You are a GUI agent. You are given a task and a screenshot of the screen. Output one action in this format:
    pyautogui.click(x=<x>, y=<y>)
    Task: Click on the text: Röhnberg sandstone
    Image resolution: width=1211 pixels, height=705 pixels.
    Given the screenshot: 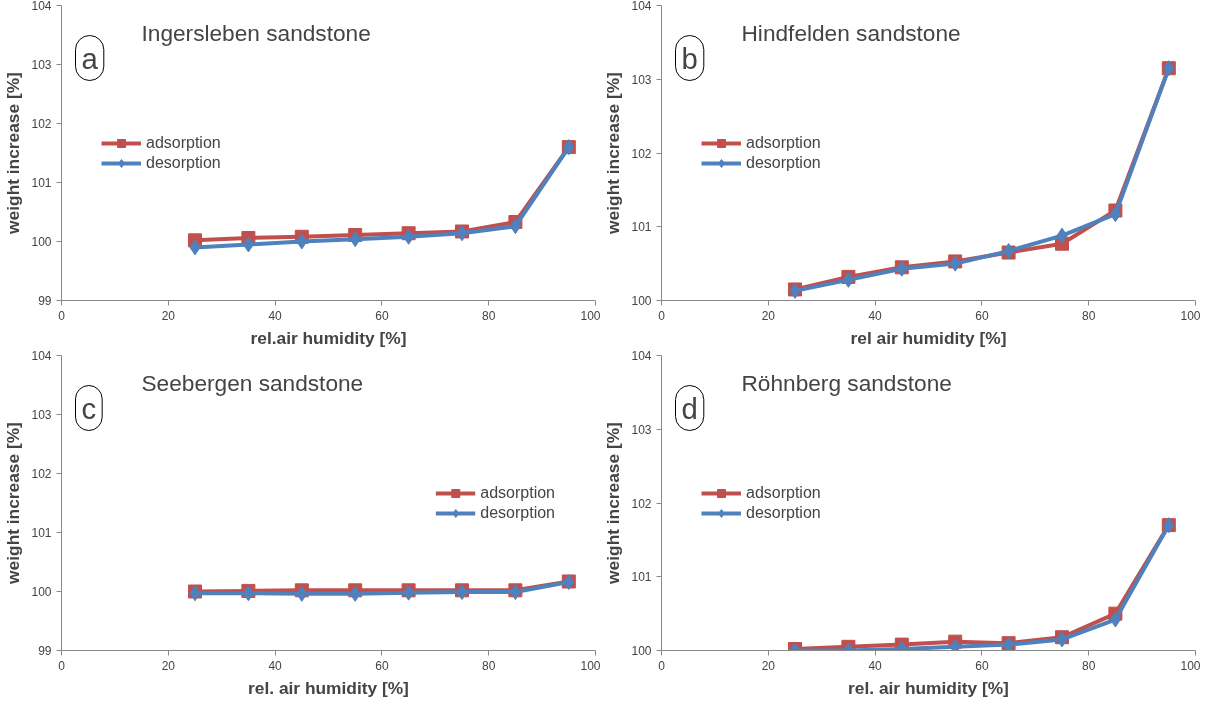 What is the action you would take?
    pyautogui.click(x=846, y=382)
    